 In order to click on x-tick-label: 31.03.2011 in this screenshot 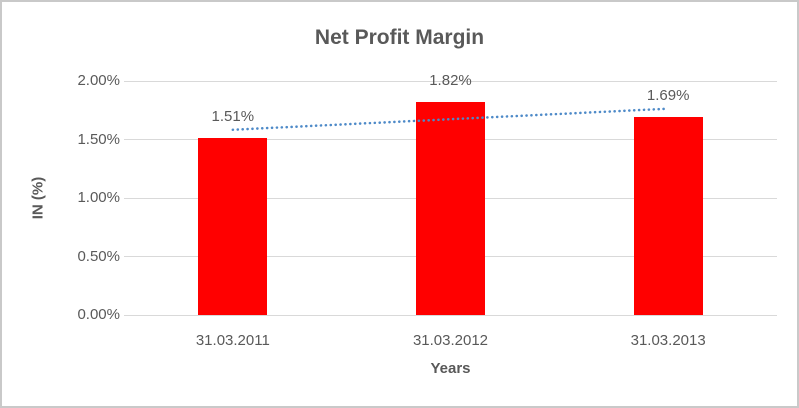, I will do `click(232, 340)`.